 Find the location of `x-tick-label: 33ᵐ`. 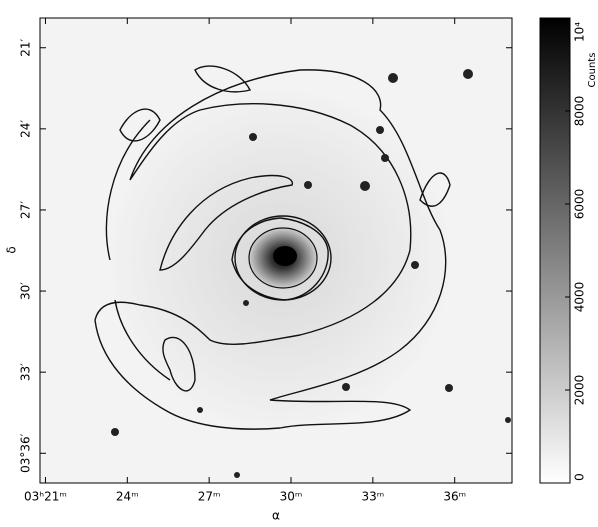

x-tick-label: 33ᵐ is located at coordinates (372, 497).